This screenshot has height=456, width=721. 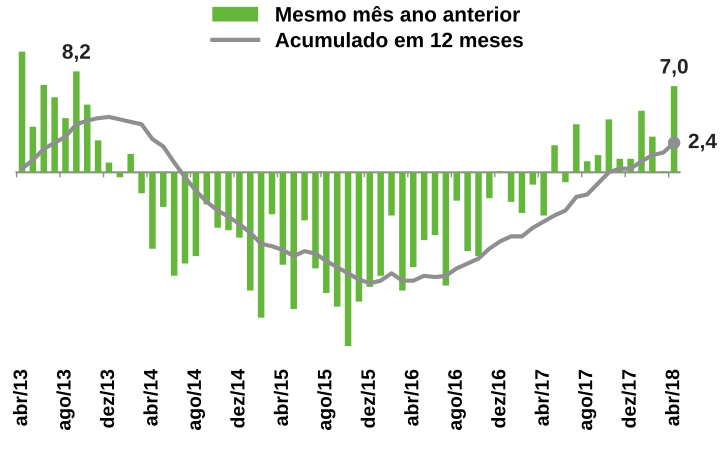 I want to click on x-tick-label: dez/13, so click(x=107, y=399).